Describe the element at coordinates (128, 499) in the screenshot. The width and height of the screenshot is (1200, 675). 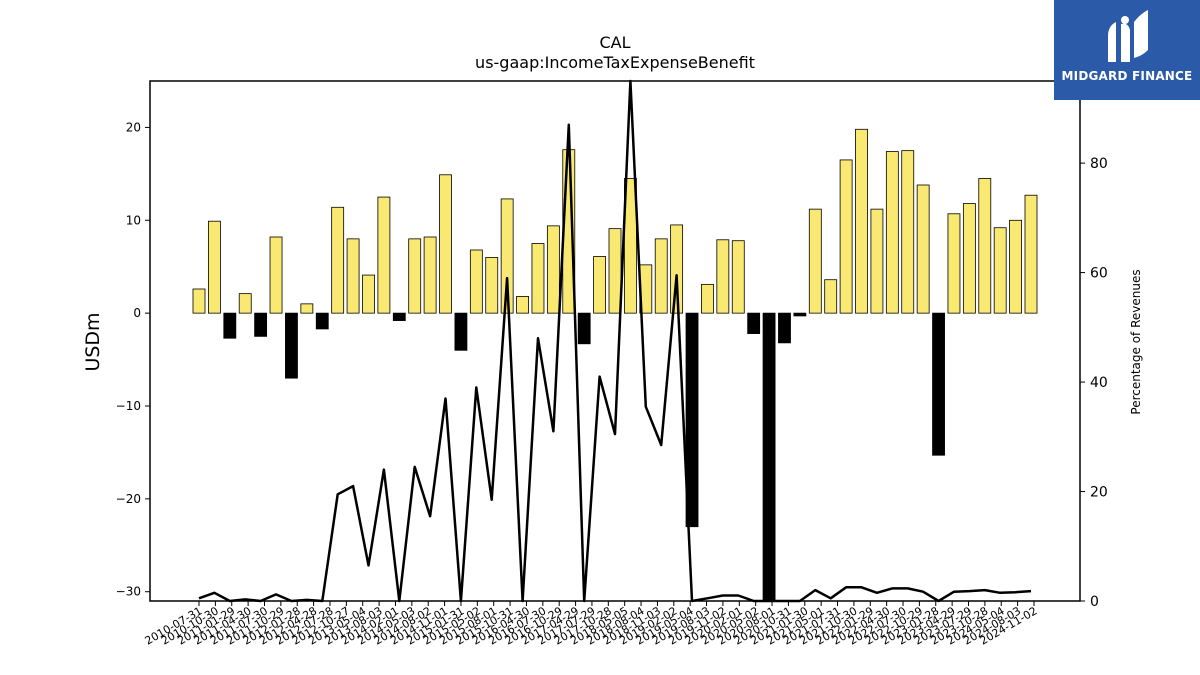
I see `y-tick-label: −20` at that location.